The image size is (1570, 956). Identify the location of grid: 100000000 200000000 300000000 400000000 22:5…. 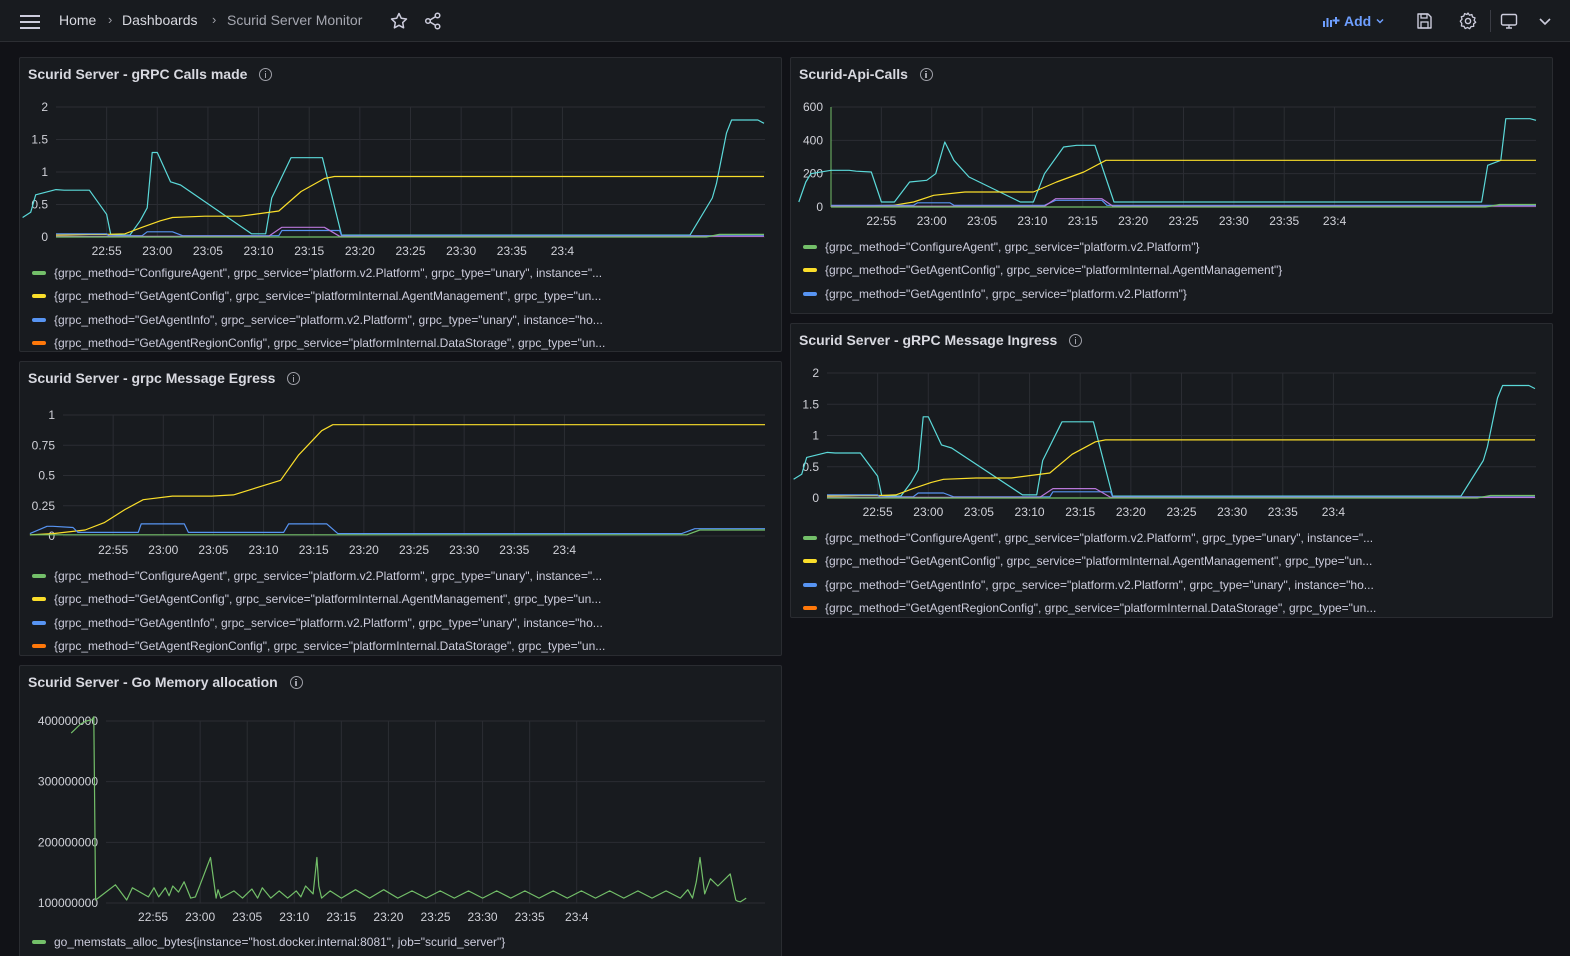
(401, 819).